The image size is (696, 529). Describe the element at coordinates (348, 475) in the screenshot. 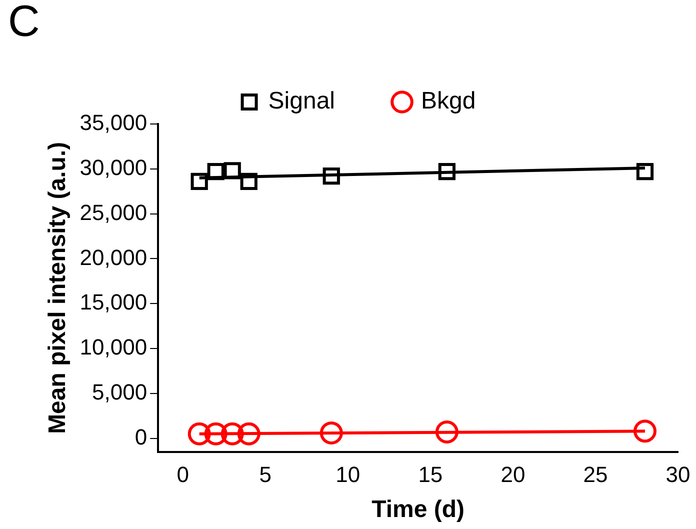

I see `x-tick-label: 10` at that location.